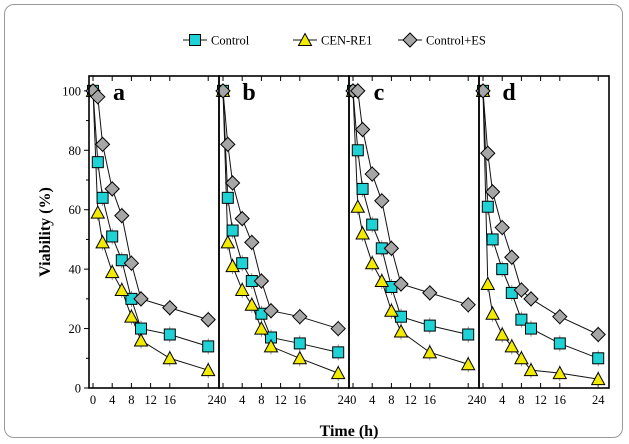  Describe the element at coordinates (75, 329) in the screenshot. I see `y-tick-label: 20` at that location.